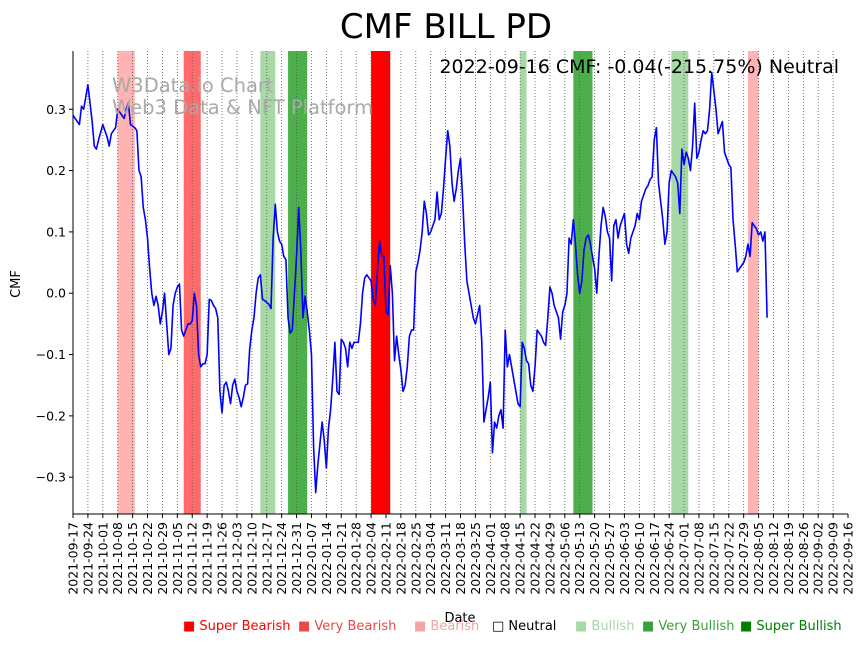 The width and height of the screenshot is (864, 646). What do you see at coordinates (803, 558) in the screenshot?
I see `x-tick-label: 2022-08-26` at bounding box center [803, 558].